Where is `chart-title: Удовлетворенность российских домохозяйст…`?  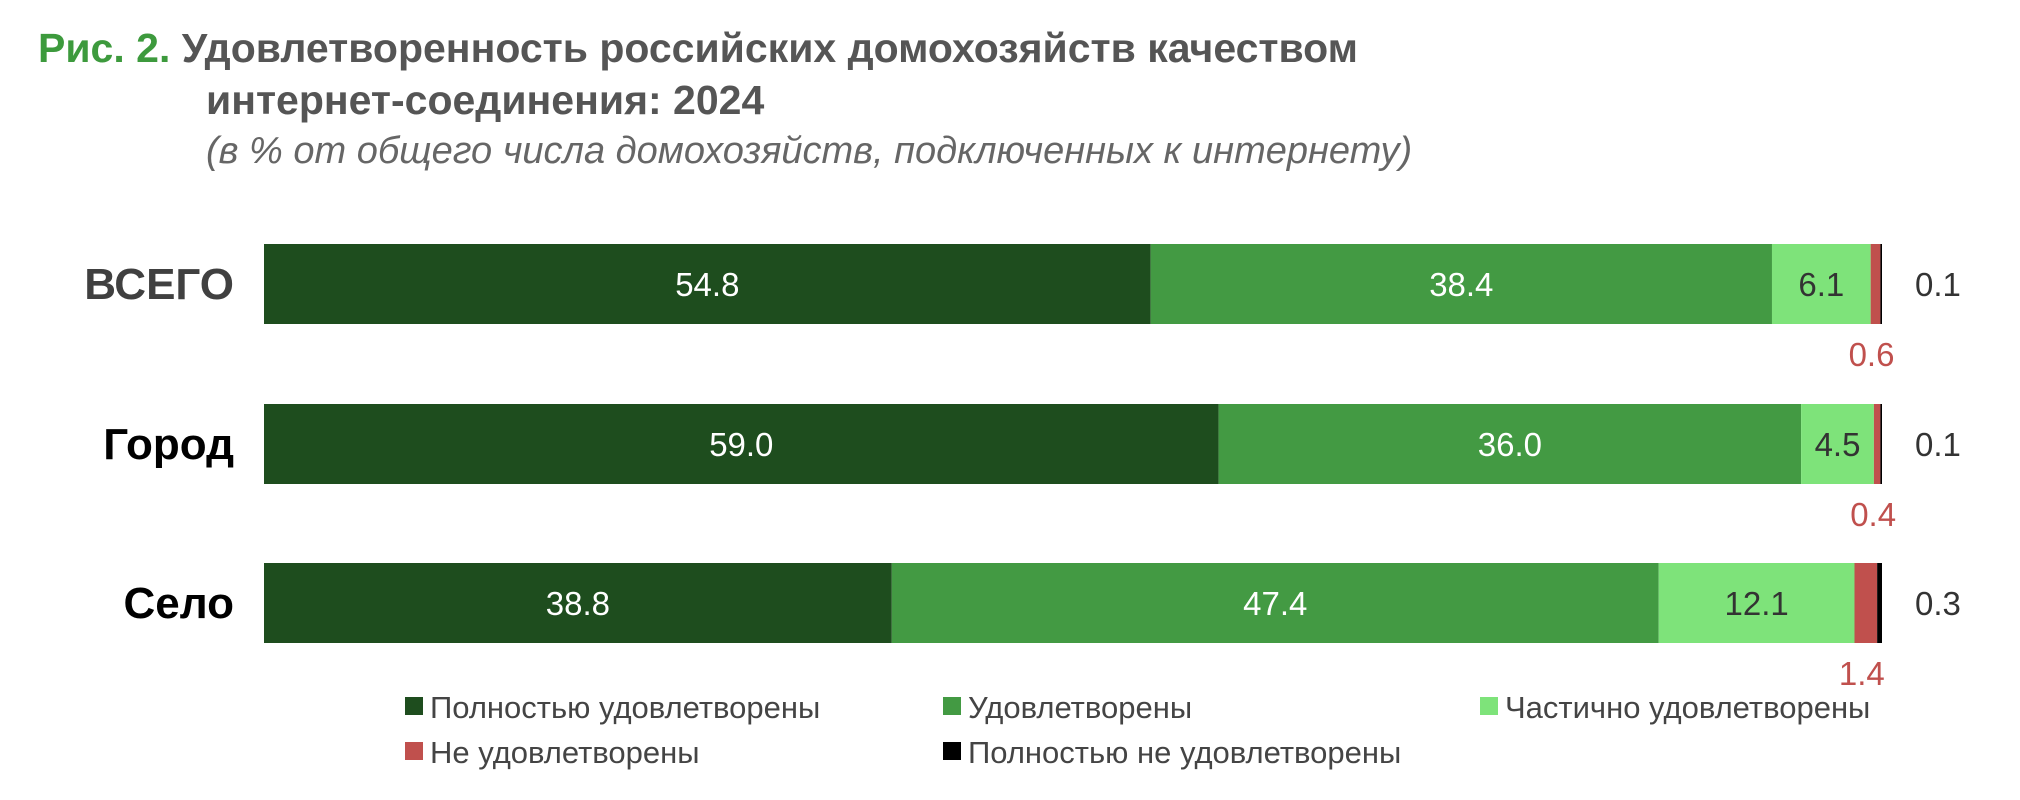
chart-title: Удовлетворенность российских домохозяйст… is located at coordinates (769, 48).